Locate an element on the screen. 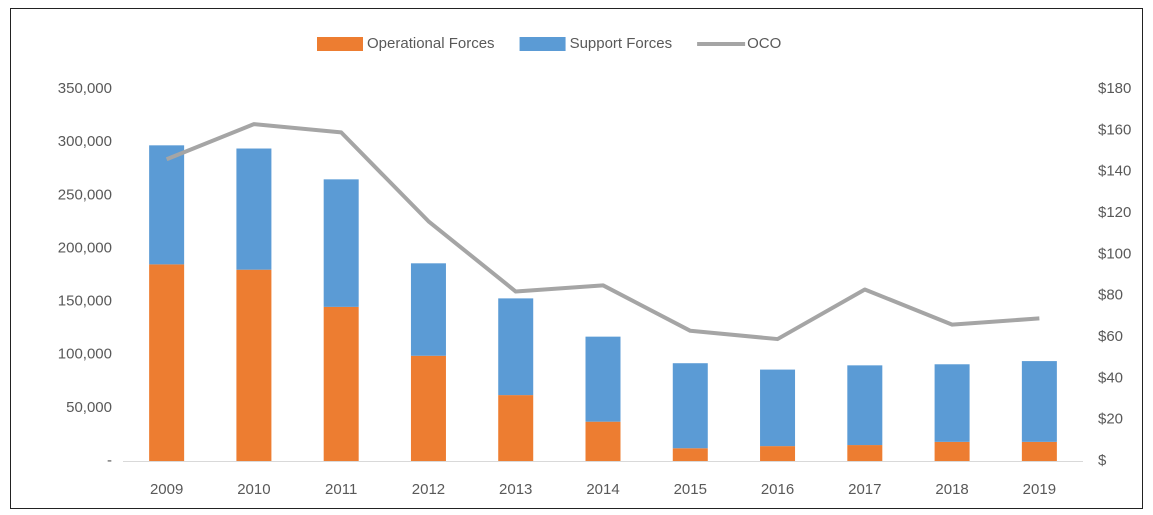 Image resolution: width=1153 pixels, height=515 pixels. y2-tick-label: $140 is located at coordinates (1114, 171).